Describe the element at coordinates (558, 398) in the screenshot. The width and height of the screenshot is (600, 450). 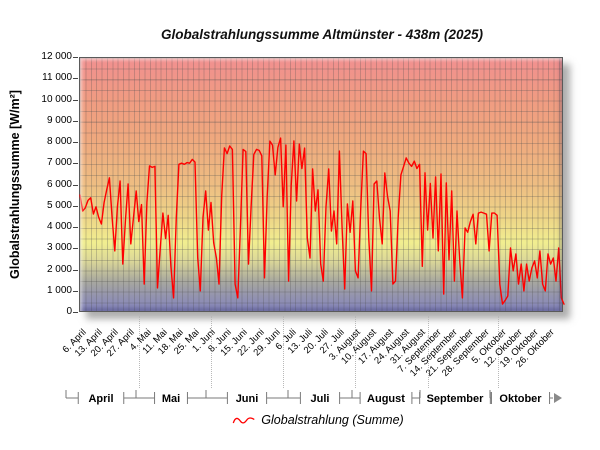
I see `pan-right-arrow-icon` at that location.